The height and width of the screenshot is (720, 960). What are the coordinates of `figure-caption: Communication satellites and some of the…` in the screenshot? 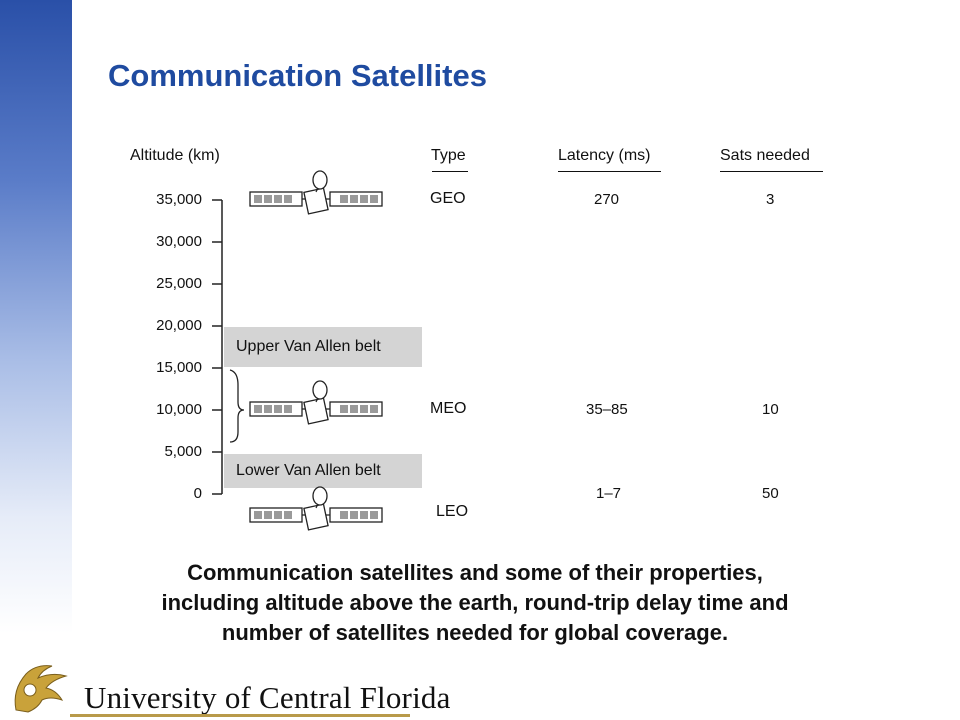 It's located at (475, 603).